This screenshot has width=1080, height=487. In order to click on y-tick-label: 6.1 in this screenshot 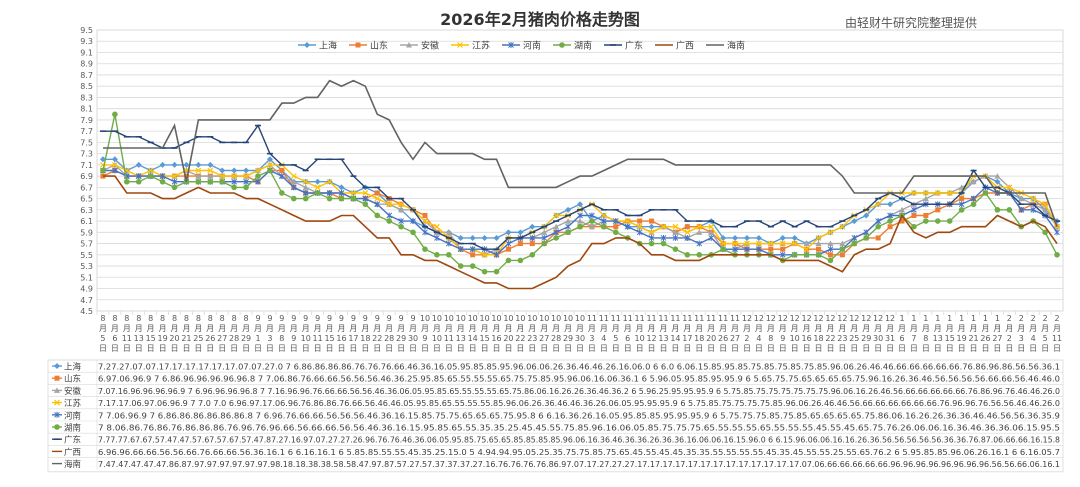, I will do `click(86, 221)`.